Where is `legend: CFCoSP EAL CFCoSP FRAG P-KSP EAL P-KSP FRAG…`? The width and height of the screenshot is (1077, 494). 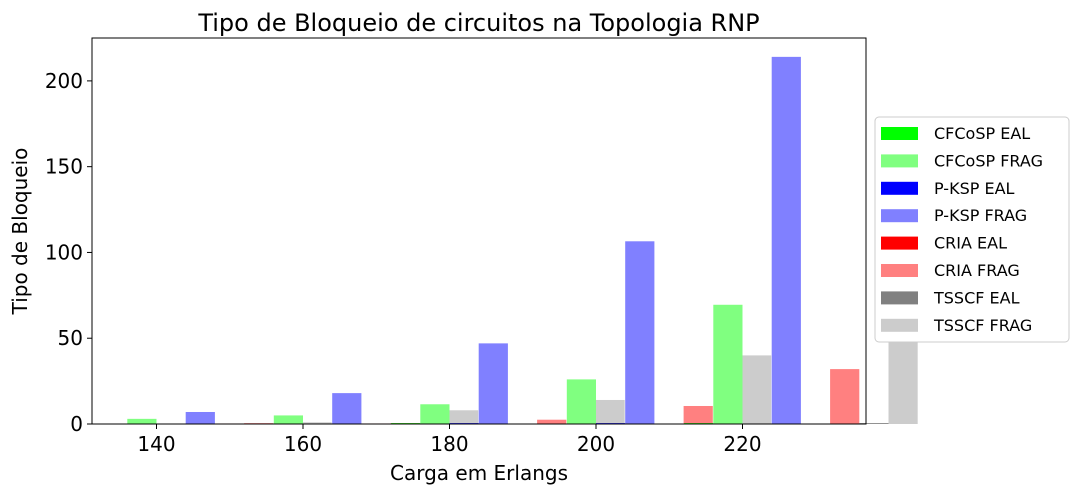
legend: CFCoSP EAL CFCoSP FRAG P-KSP EAL P-KSP FRAG… is located at coordinates (972, 229).